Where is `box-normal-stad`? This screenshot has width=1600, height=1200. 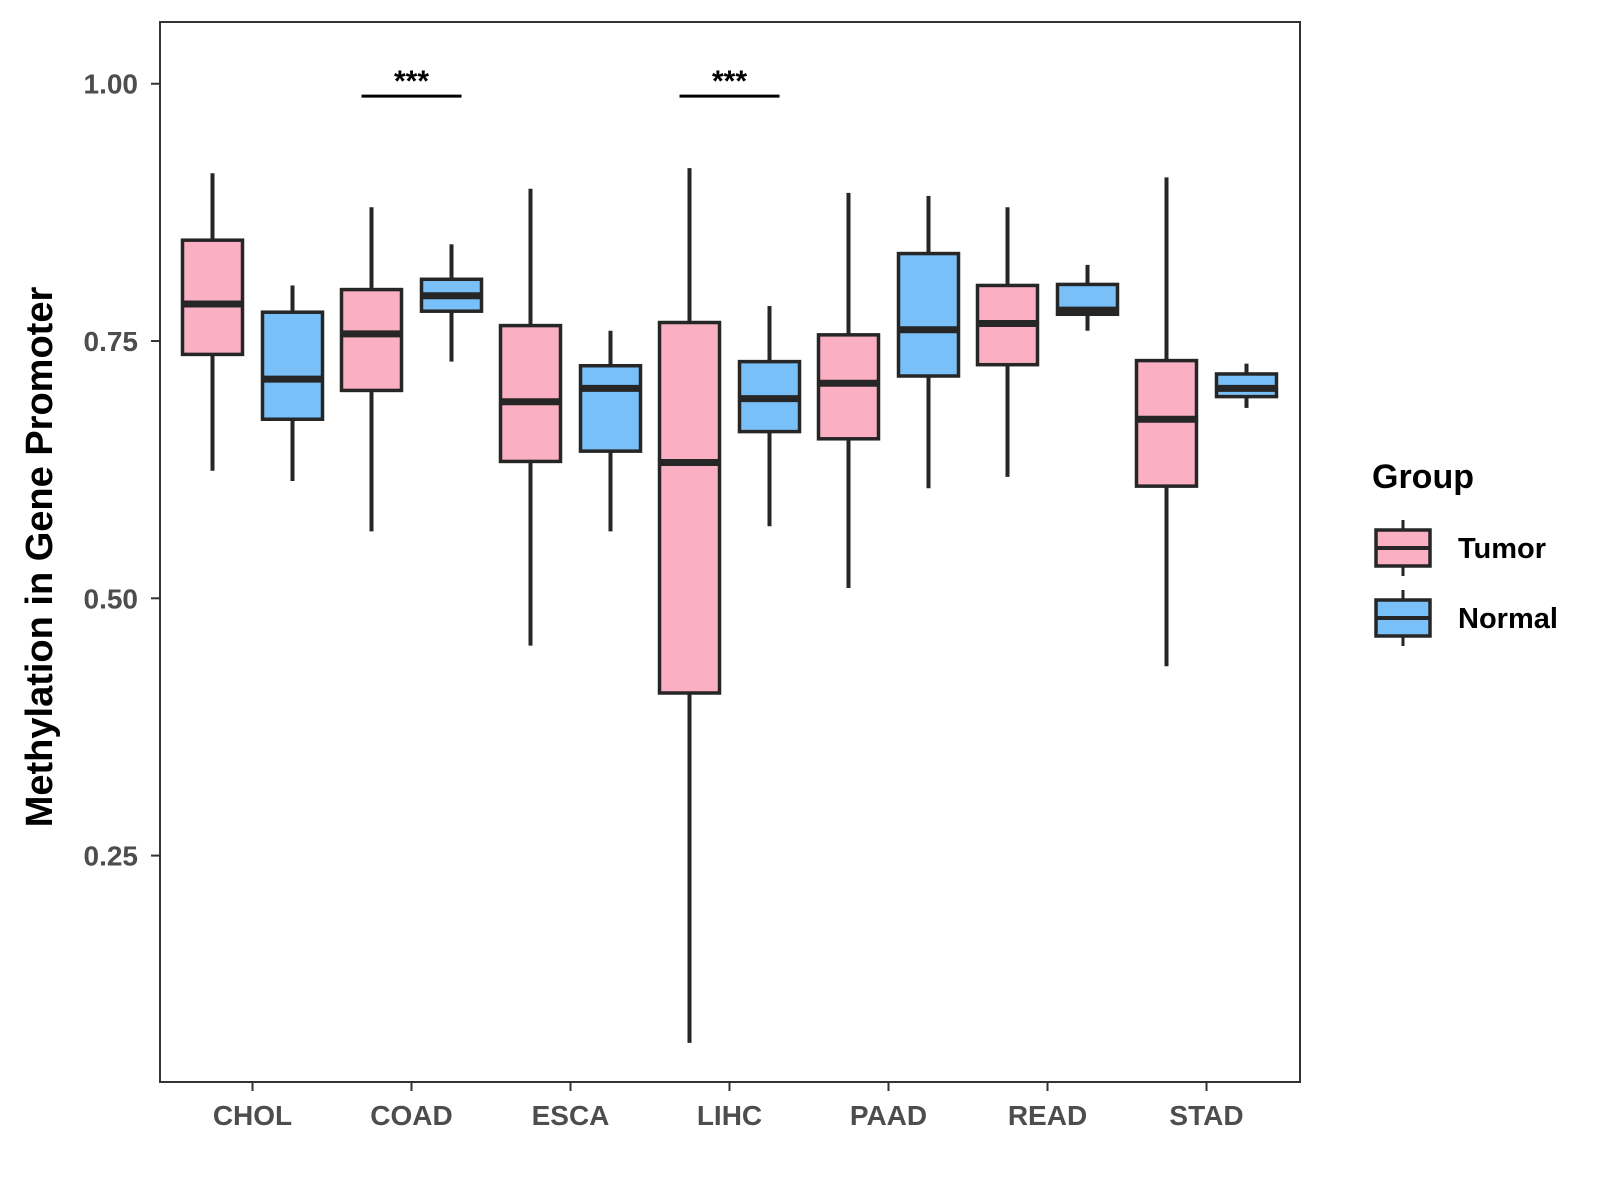
box-normal-stad is located at coordinates (1246, 385).